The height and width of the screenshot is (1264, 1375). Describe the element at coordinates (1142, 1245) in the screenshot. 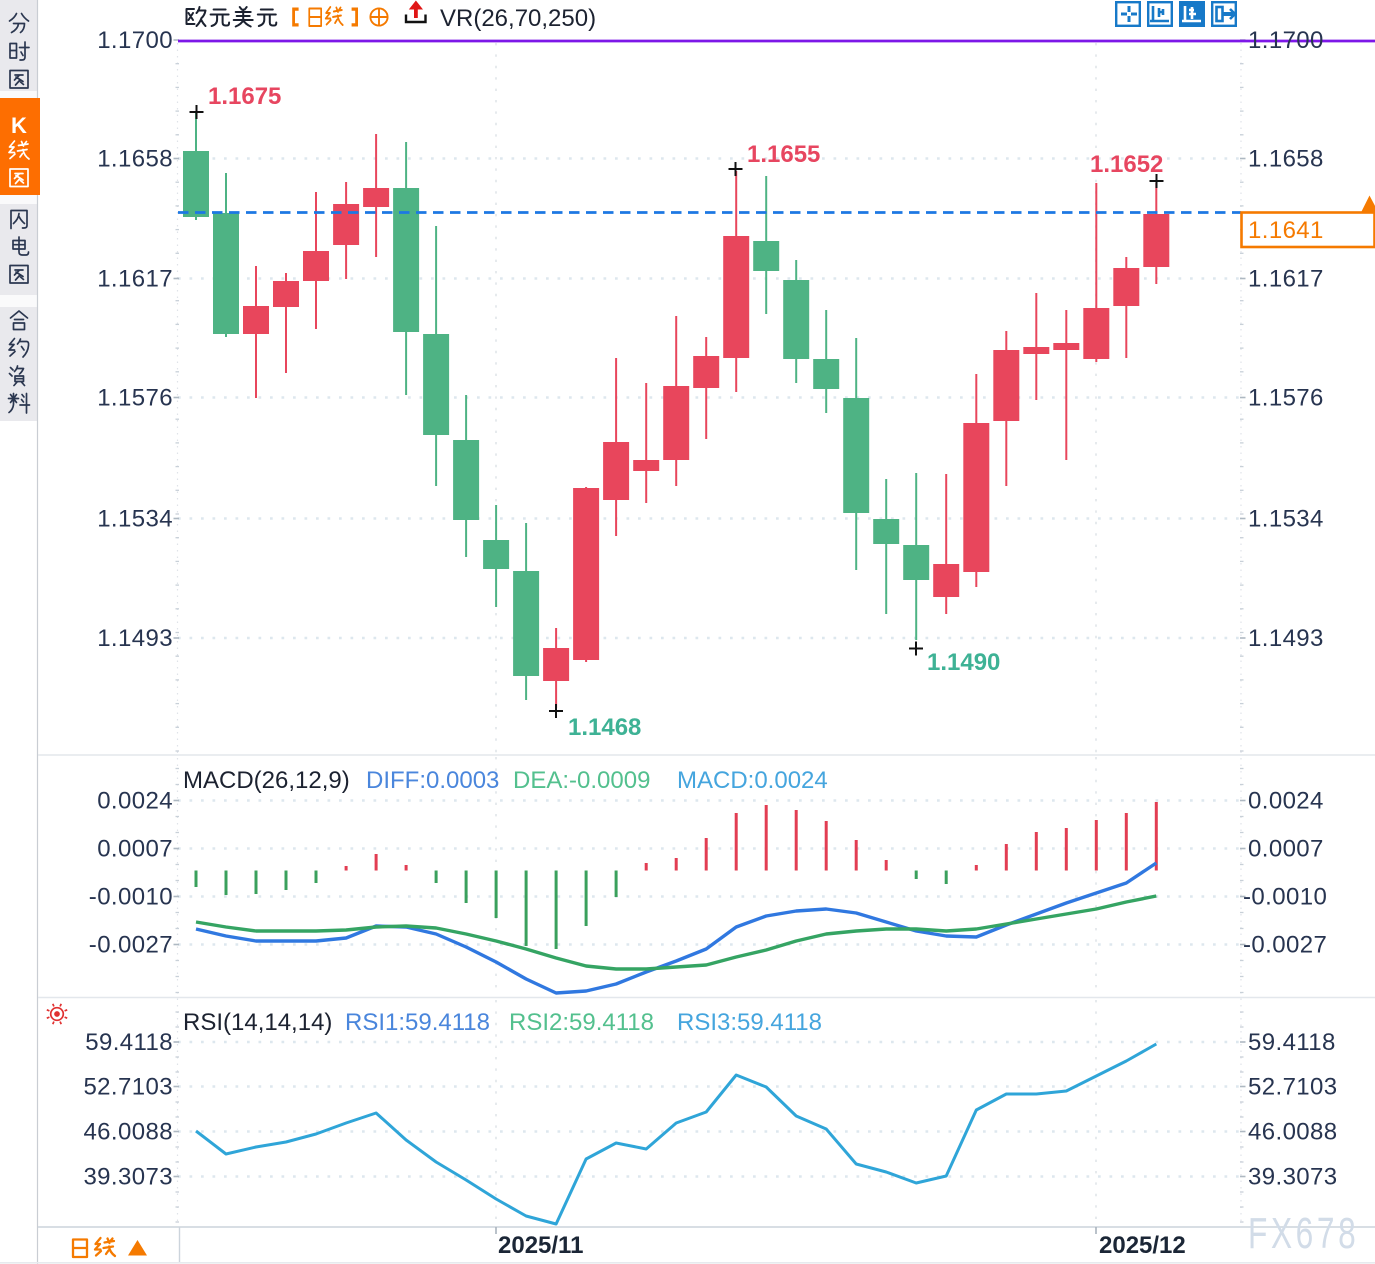

I see `svg-text: 2025/12` at that location.